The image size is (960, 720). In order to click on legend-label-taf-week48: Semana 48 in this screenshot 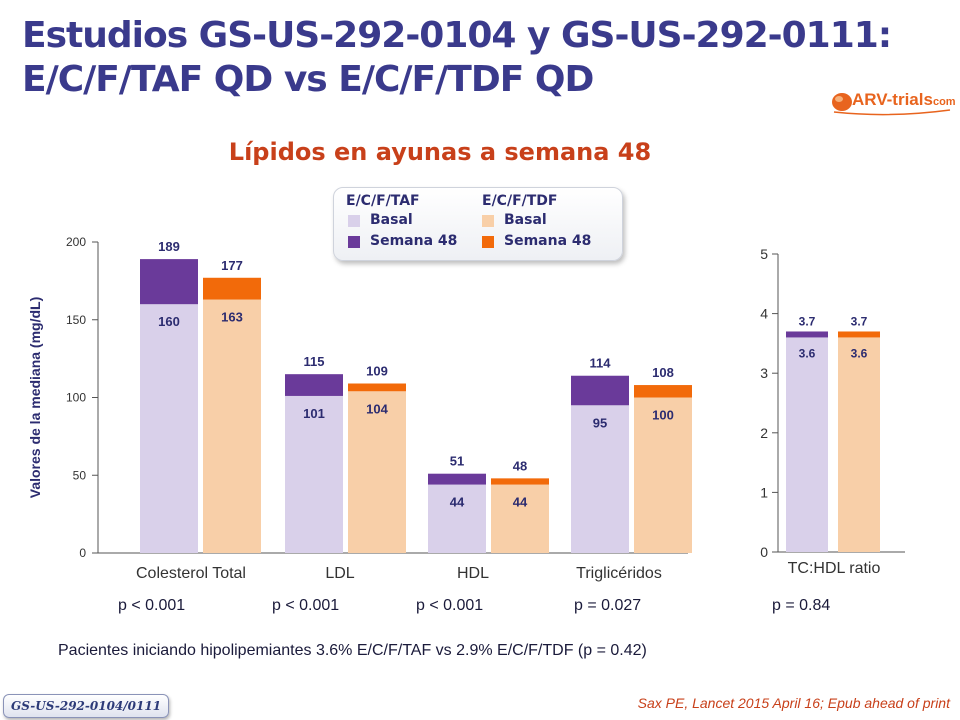, I will do `click(414, 241)`.